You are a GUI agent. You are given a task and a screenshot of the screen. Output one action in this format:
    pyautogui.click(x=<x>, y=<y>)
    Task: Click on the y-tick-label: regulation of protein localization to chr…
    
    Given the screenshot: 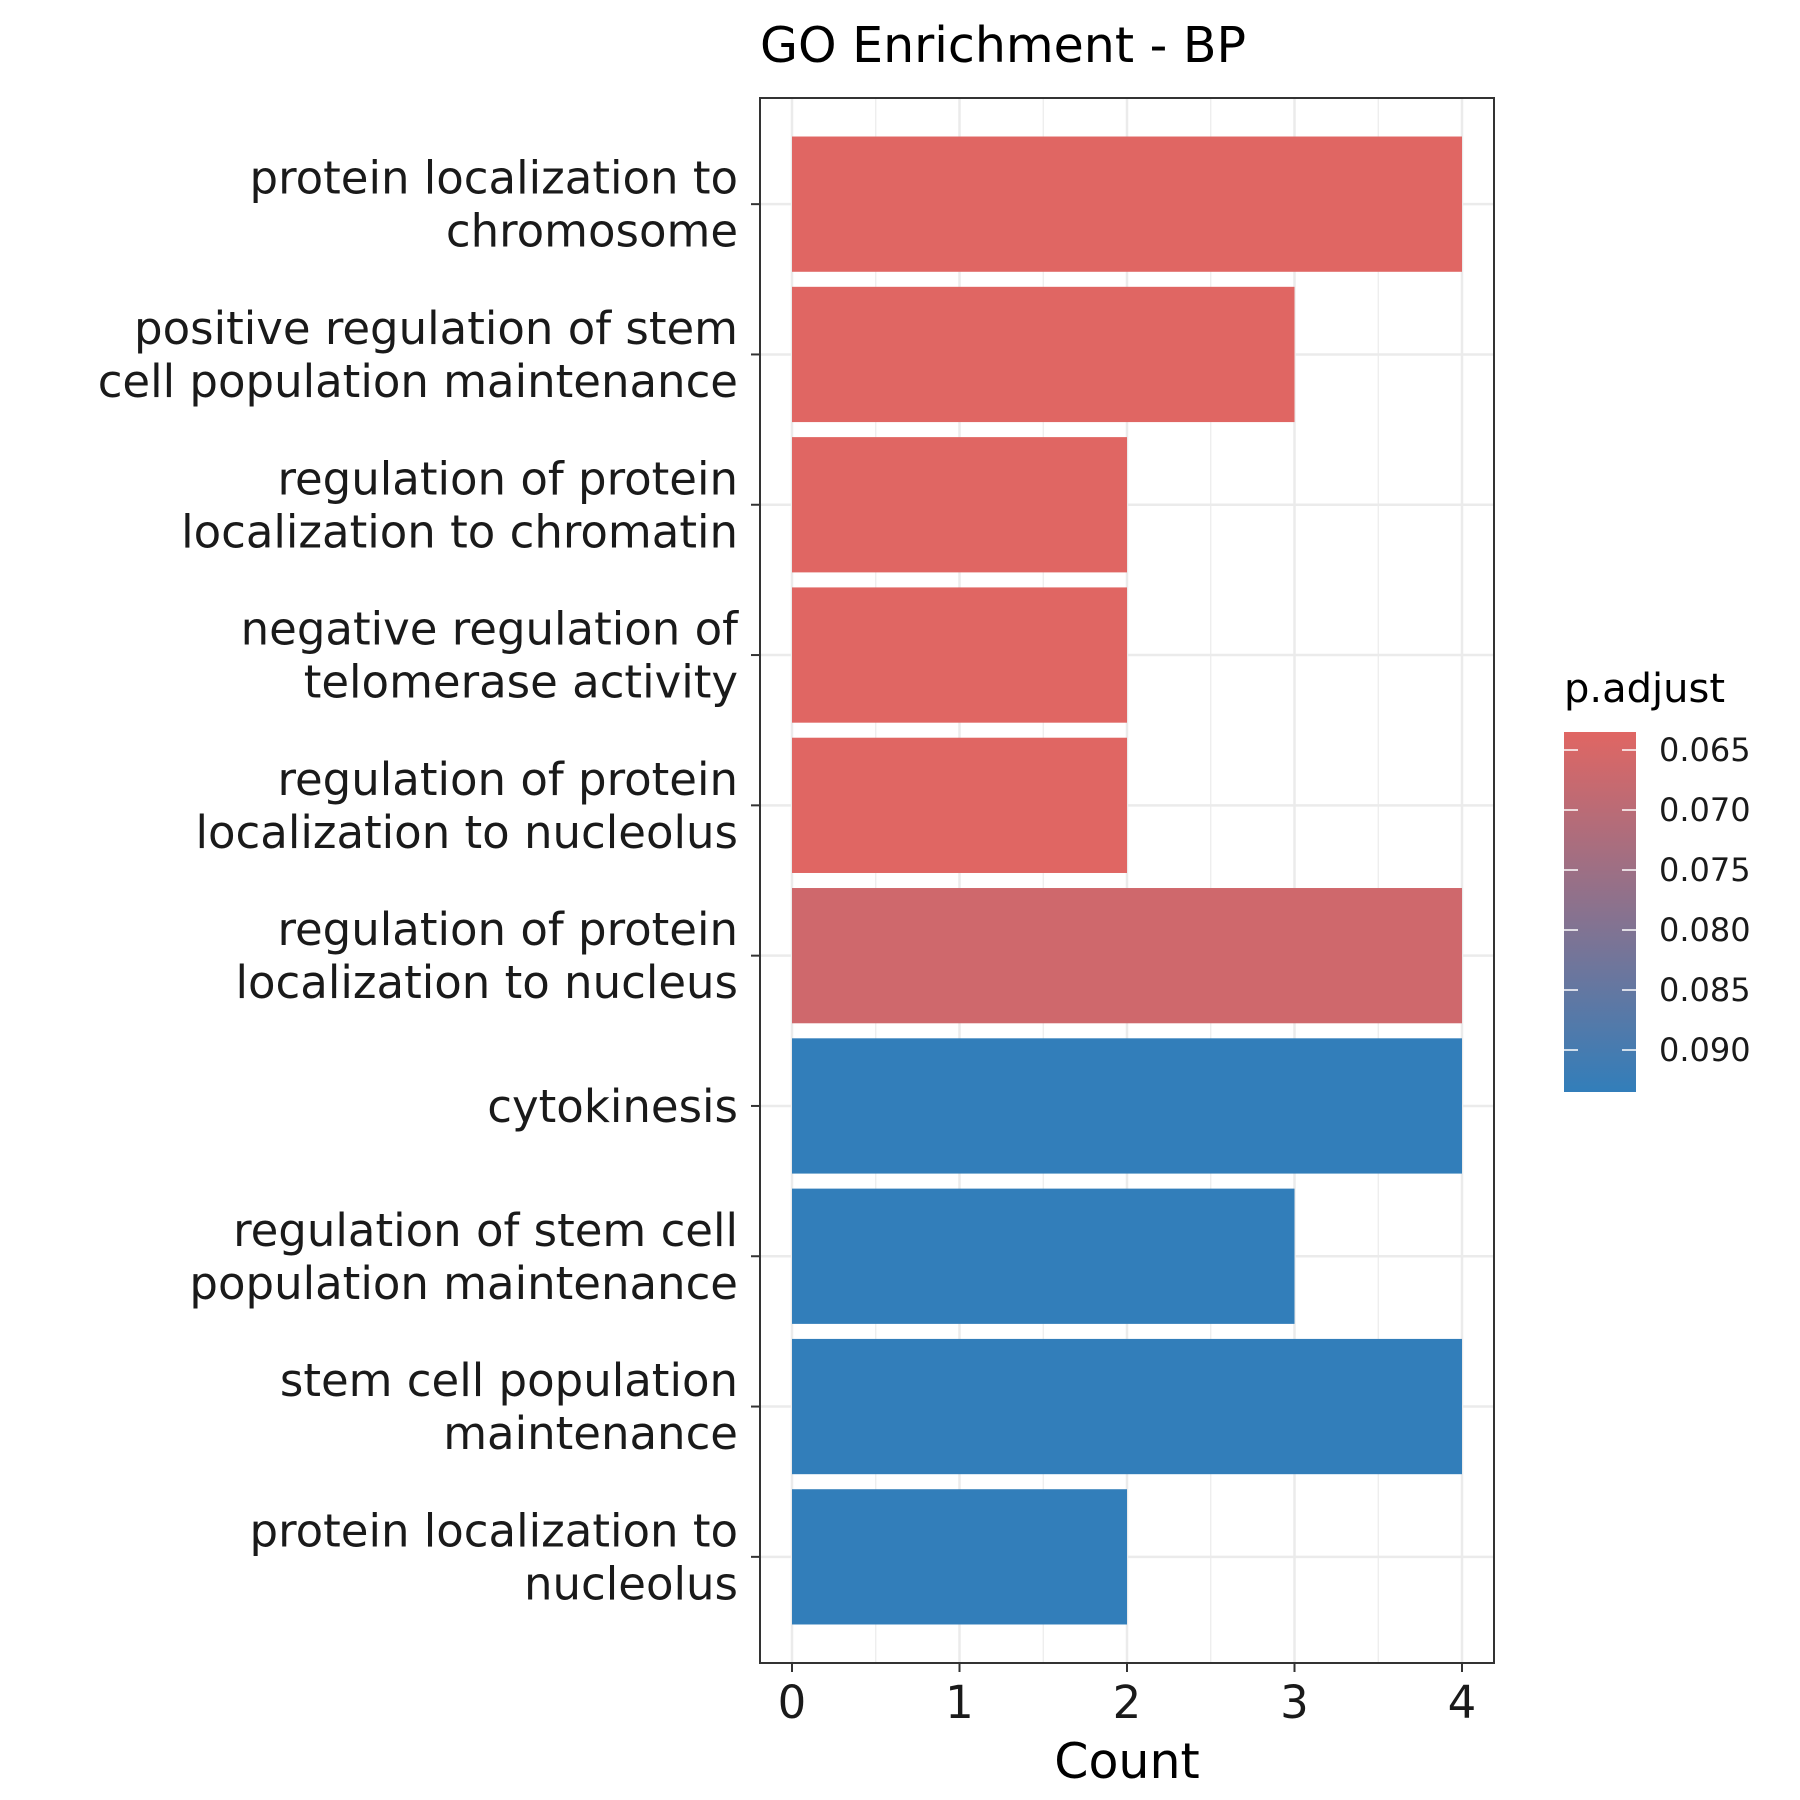 What is the action you would take?
    pyautogui.click(x=459, y=505)
    